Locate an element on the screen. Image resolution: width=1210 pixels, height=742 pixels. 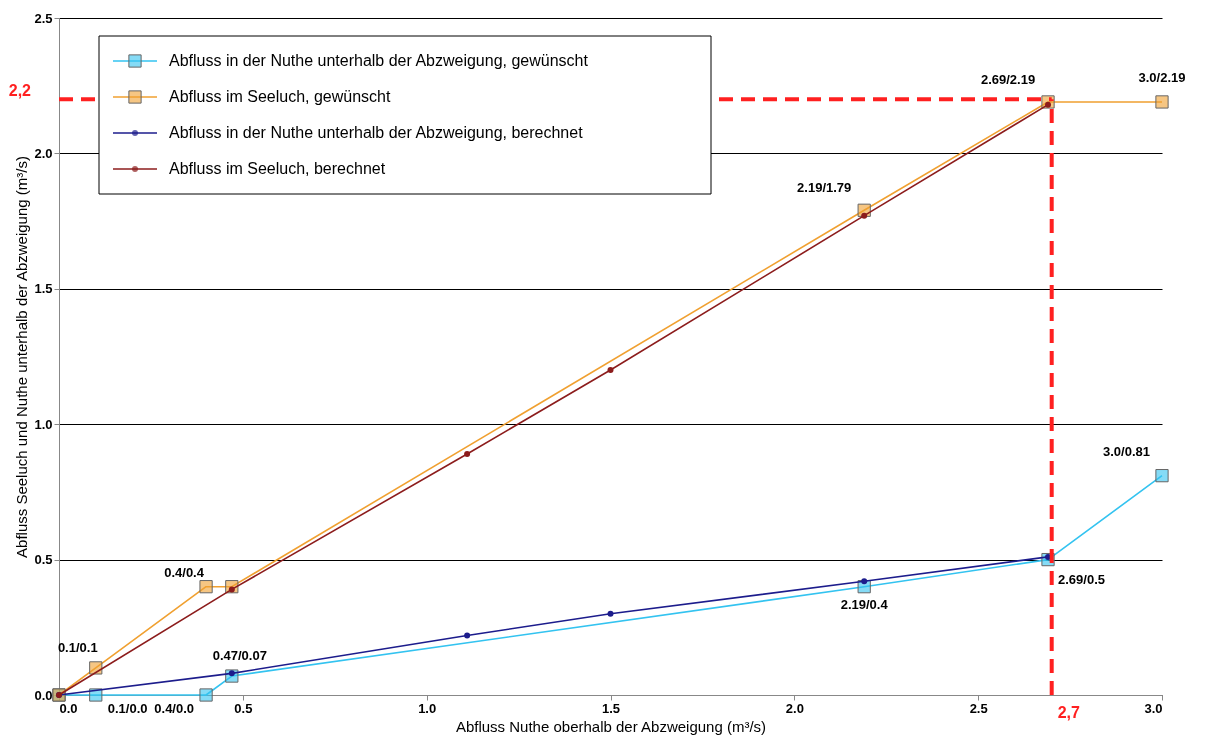
annotation: 0.1/0.1 is located at coordinates (77, 647).